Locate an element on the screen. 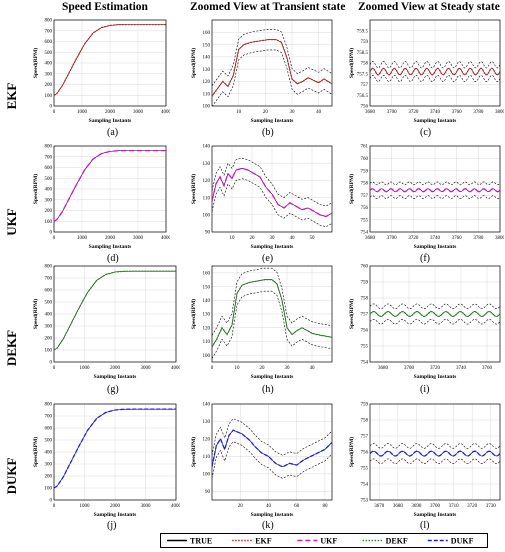 This screenshot has width=505, height=552. estimated-speed-line-dekf is located at coordinates (435, 314).